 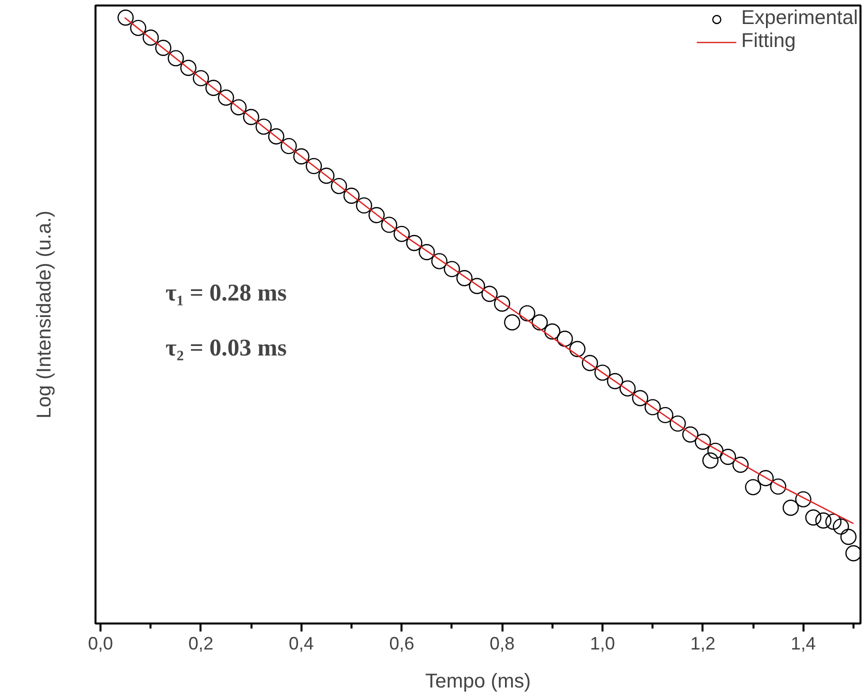 I want to click on y-axis-title: Log (Intensidade) (u.a.), so click(x=45, y=314).